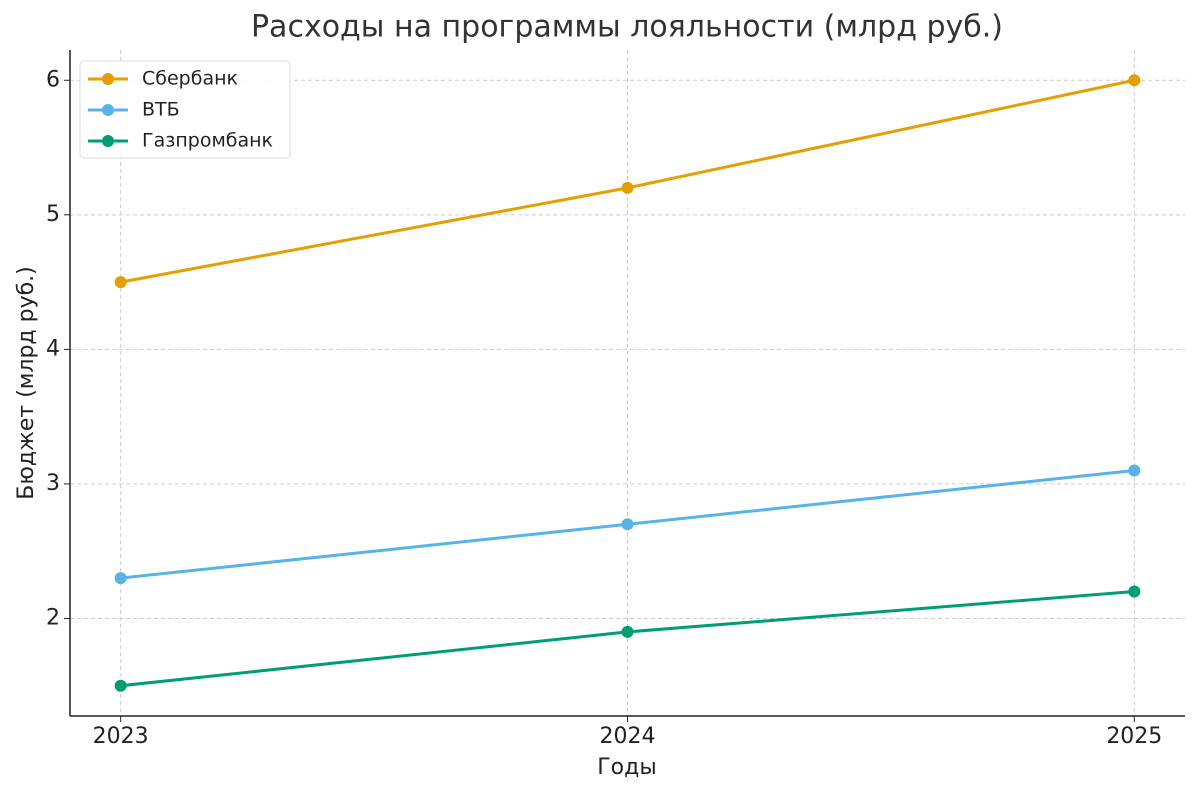 The height and width of the screenshot is (794, 1200). What do you see at coordinates (53, 483) in the screenshot?
I see `y-tick-label: 3` at bounding box center [53, 483].